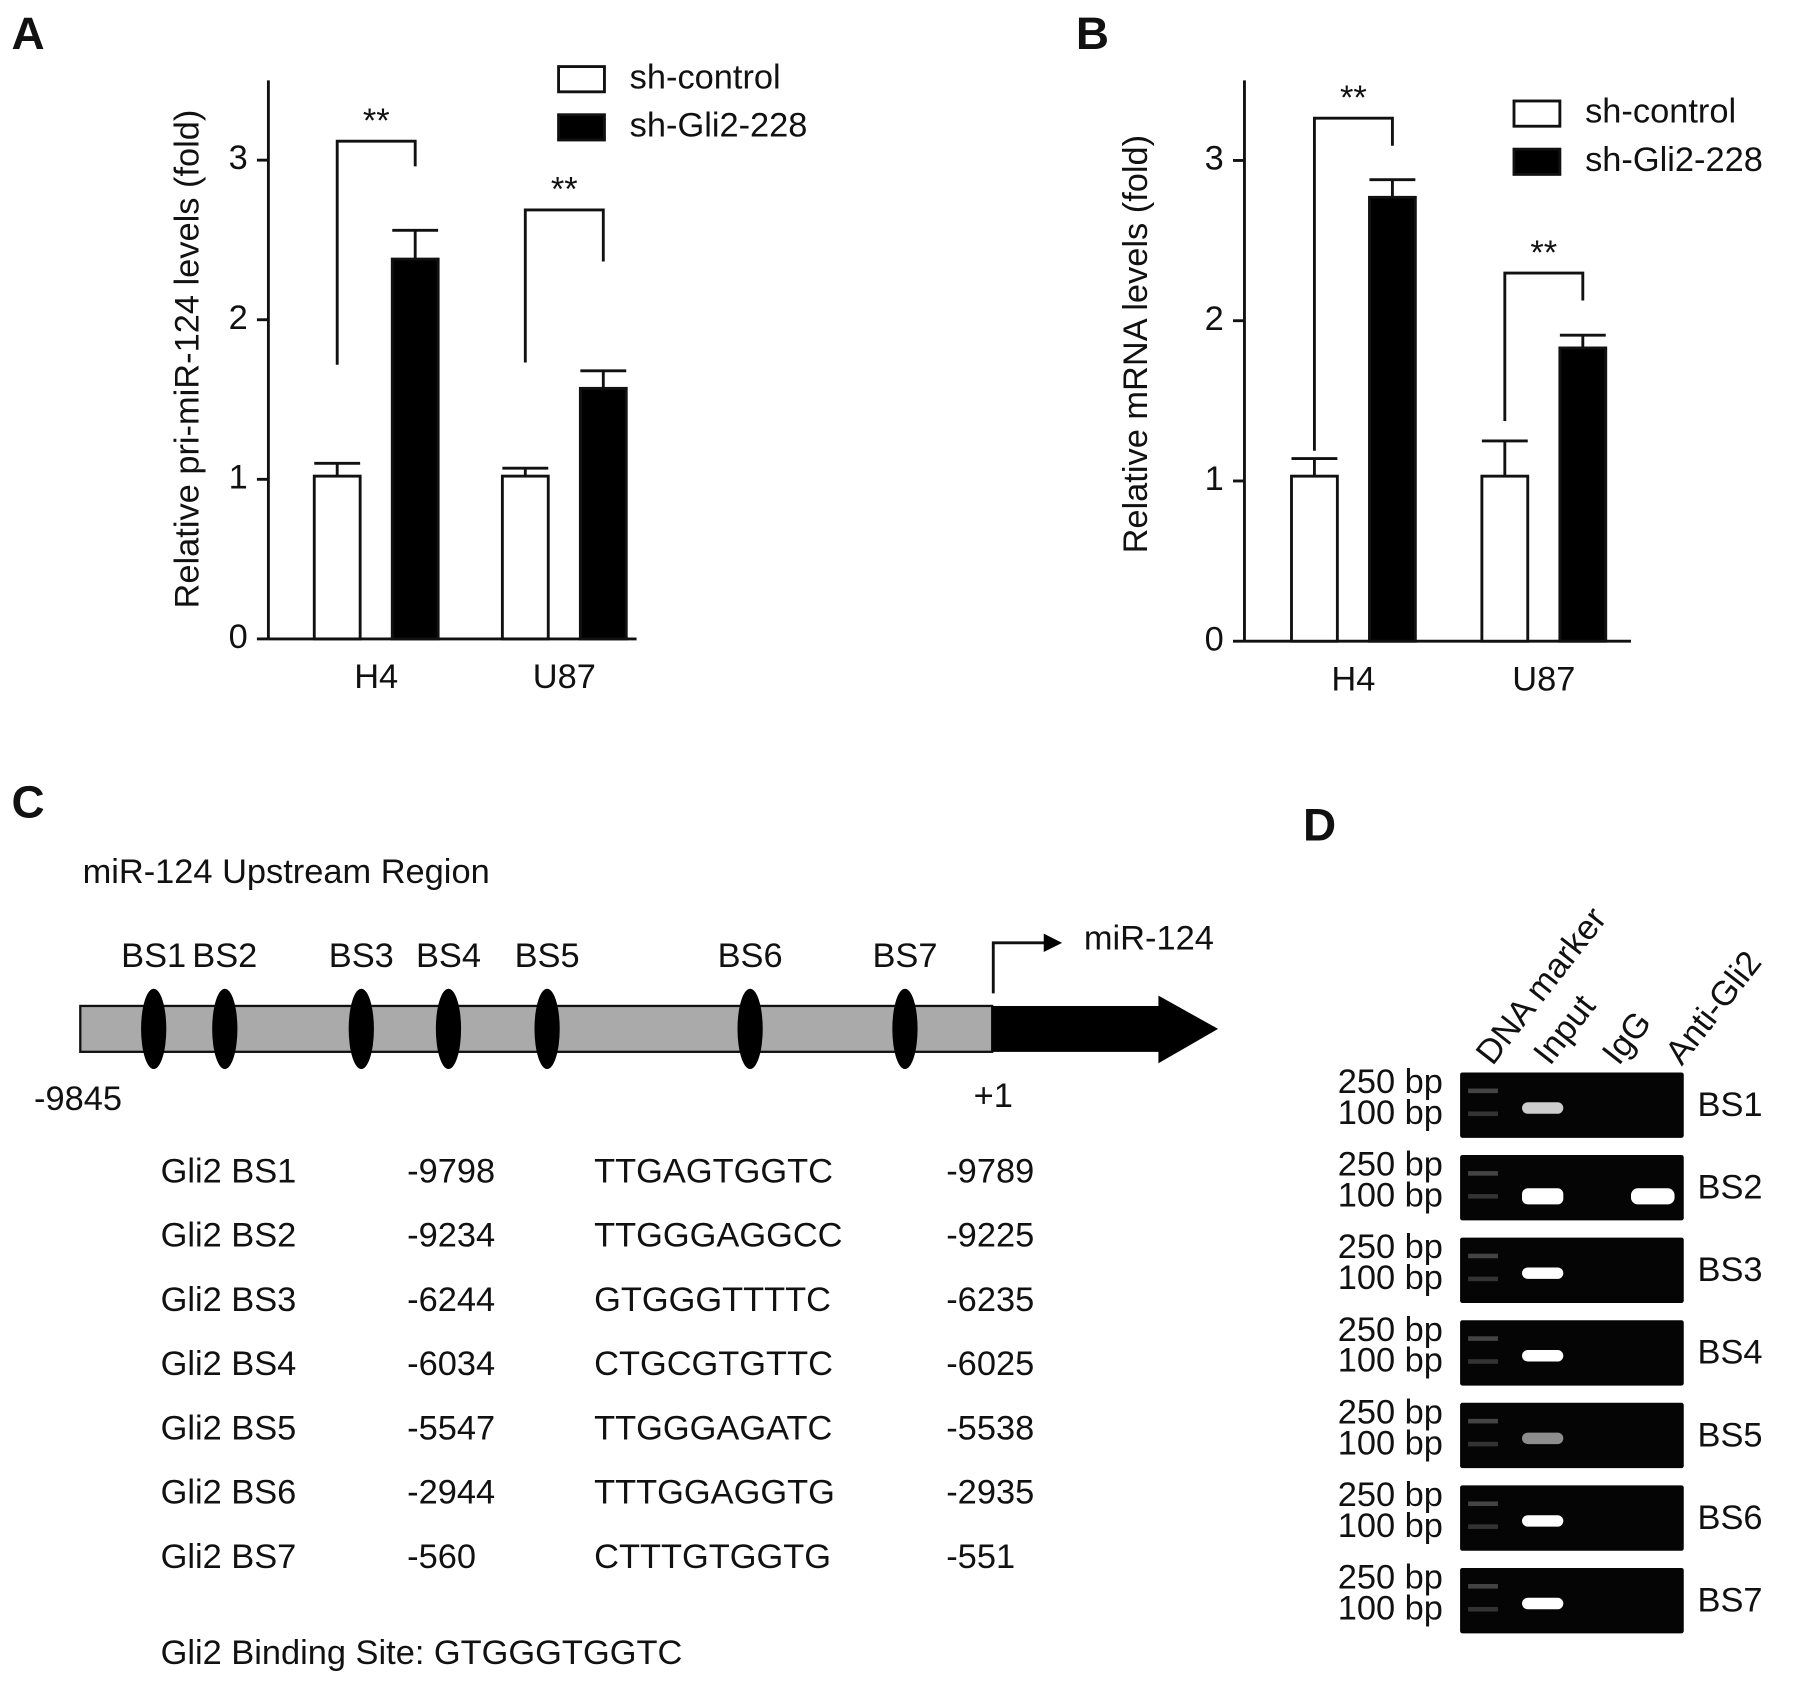 This screenshot has width=1795, height=1685. What do you see at coordinates (712, 1300) in the screenshot?
I see `table-cell: GTGGGTTTTC` at bounding box center [712, 1300].